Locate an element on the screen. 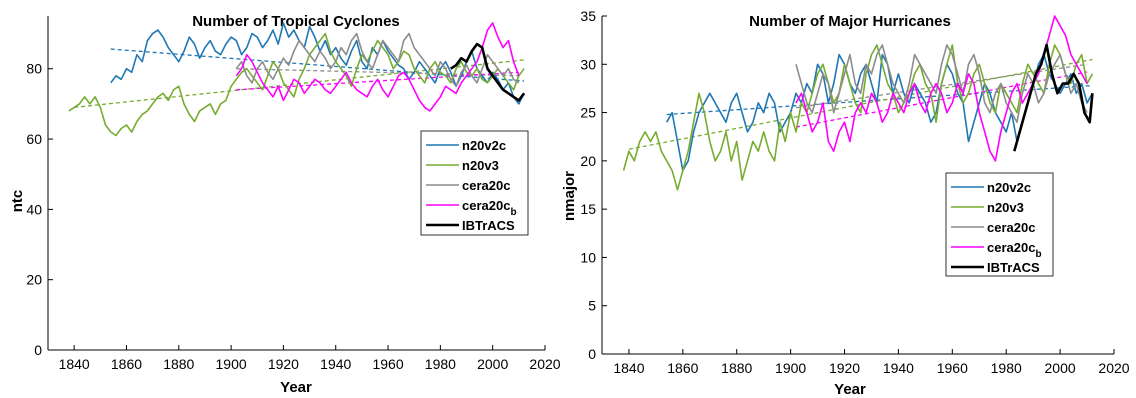 This screenshot has height=398, width=1136. trend-line-n20v3 is located at coordinates (860, 104).